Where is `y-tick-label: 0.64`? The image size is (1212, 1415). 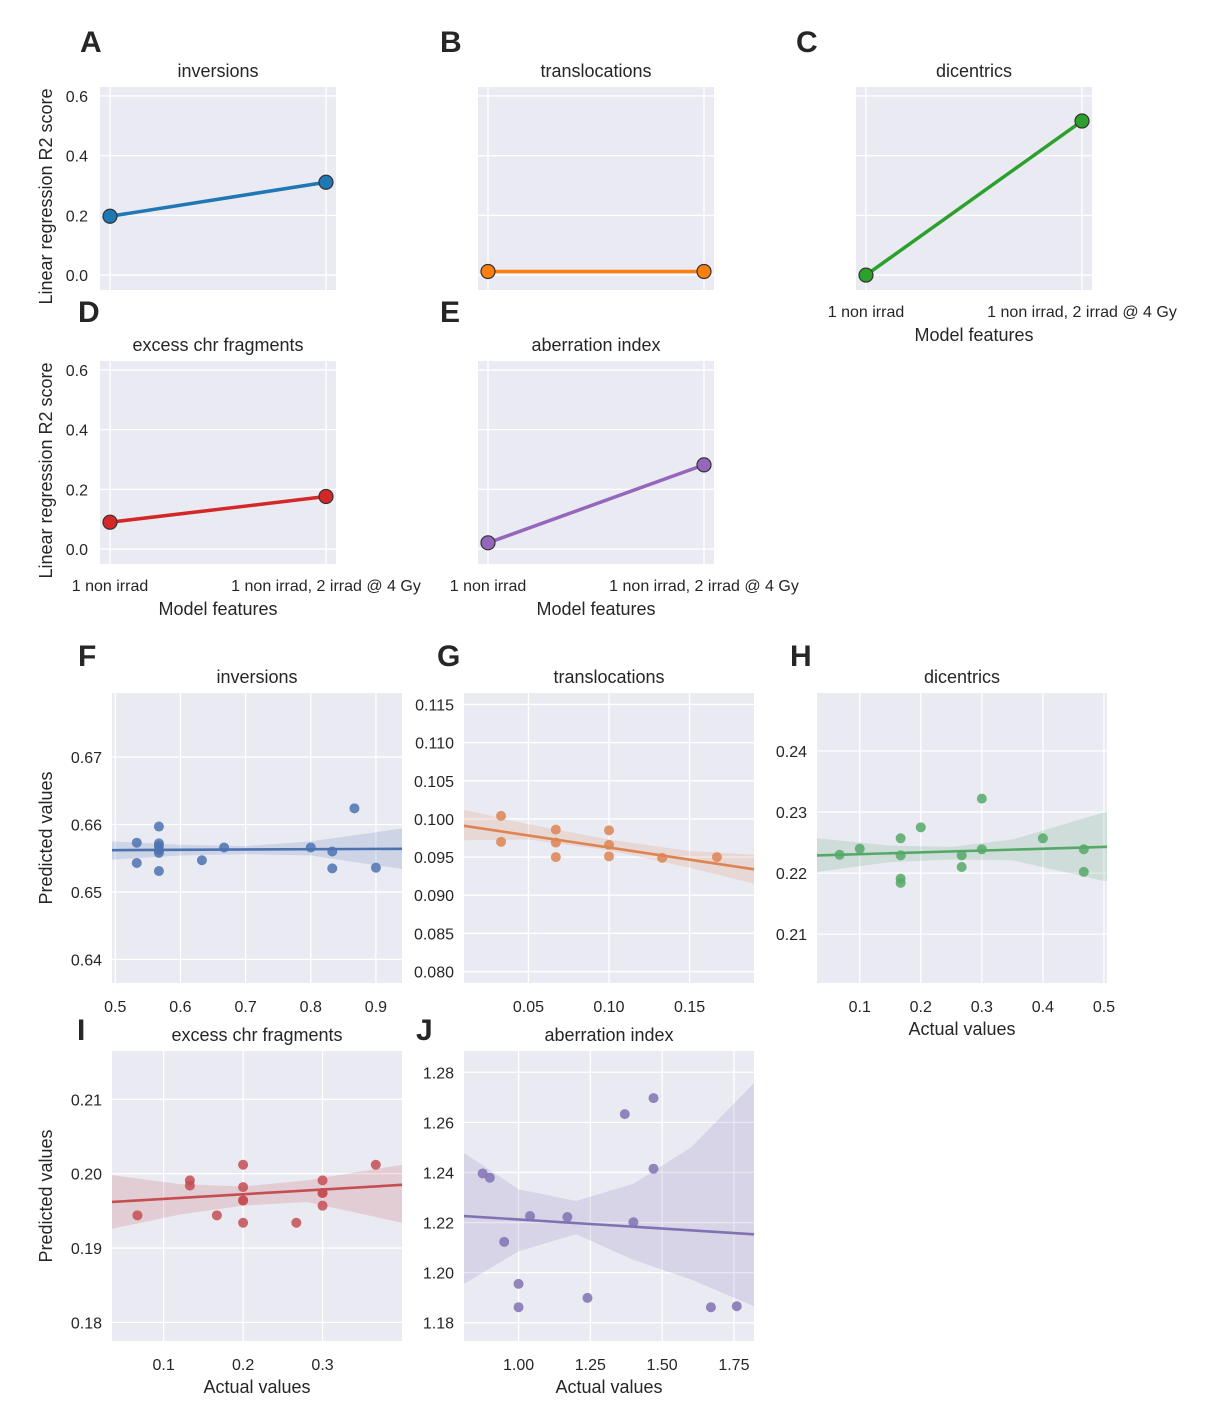 y-tick-label: 0.64 is located at coordinates (86, 960).